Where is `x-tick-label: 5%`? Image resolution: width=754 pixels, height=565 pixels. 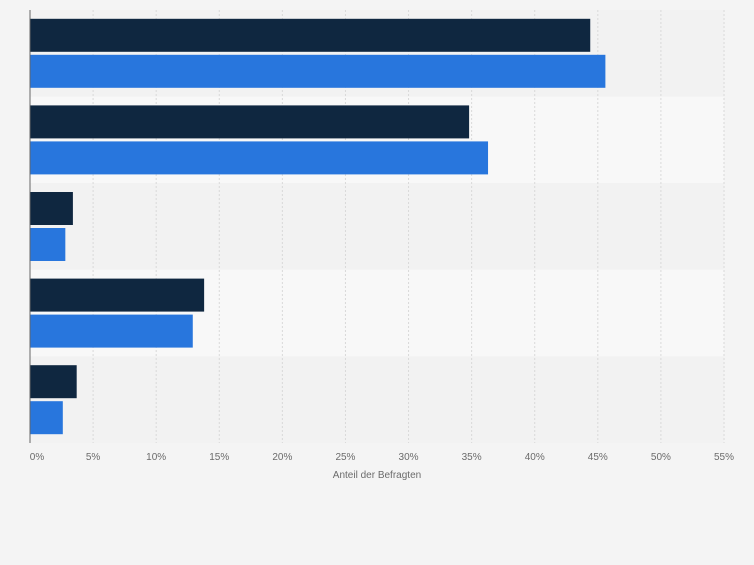 x-tick-label: 5% is located at coordinates (93, 457).